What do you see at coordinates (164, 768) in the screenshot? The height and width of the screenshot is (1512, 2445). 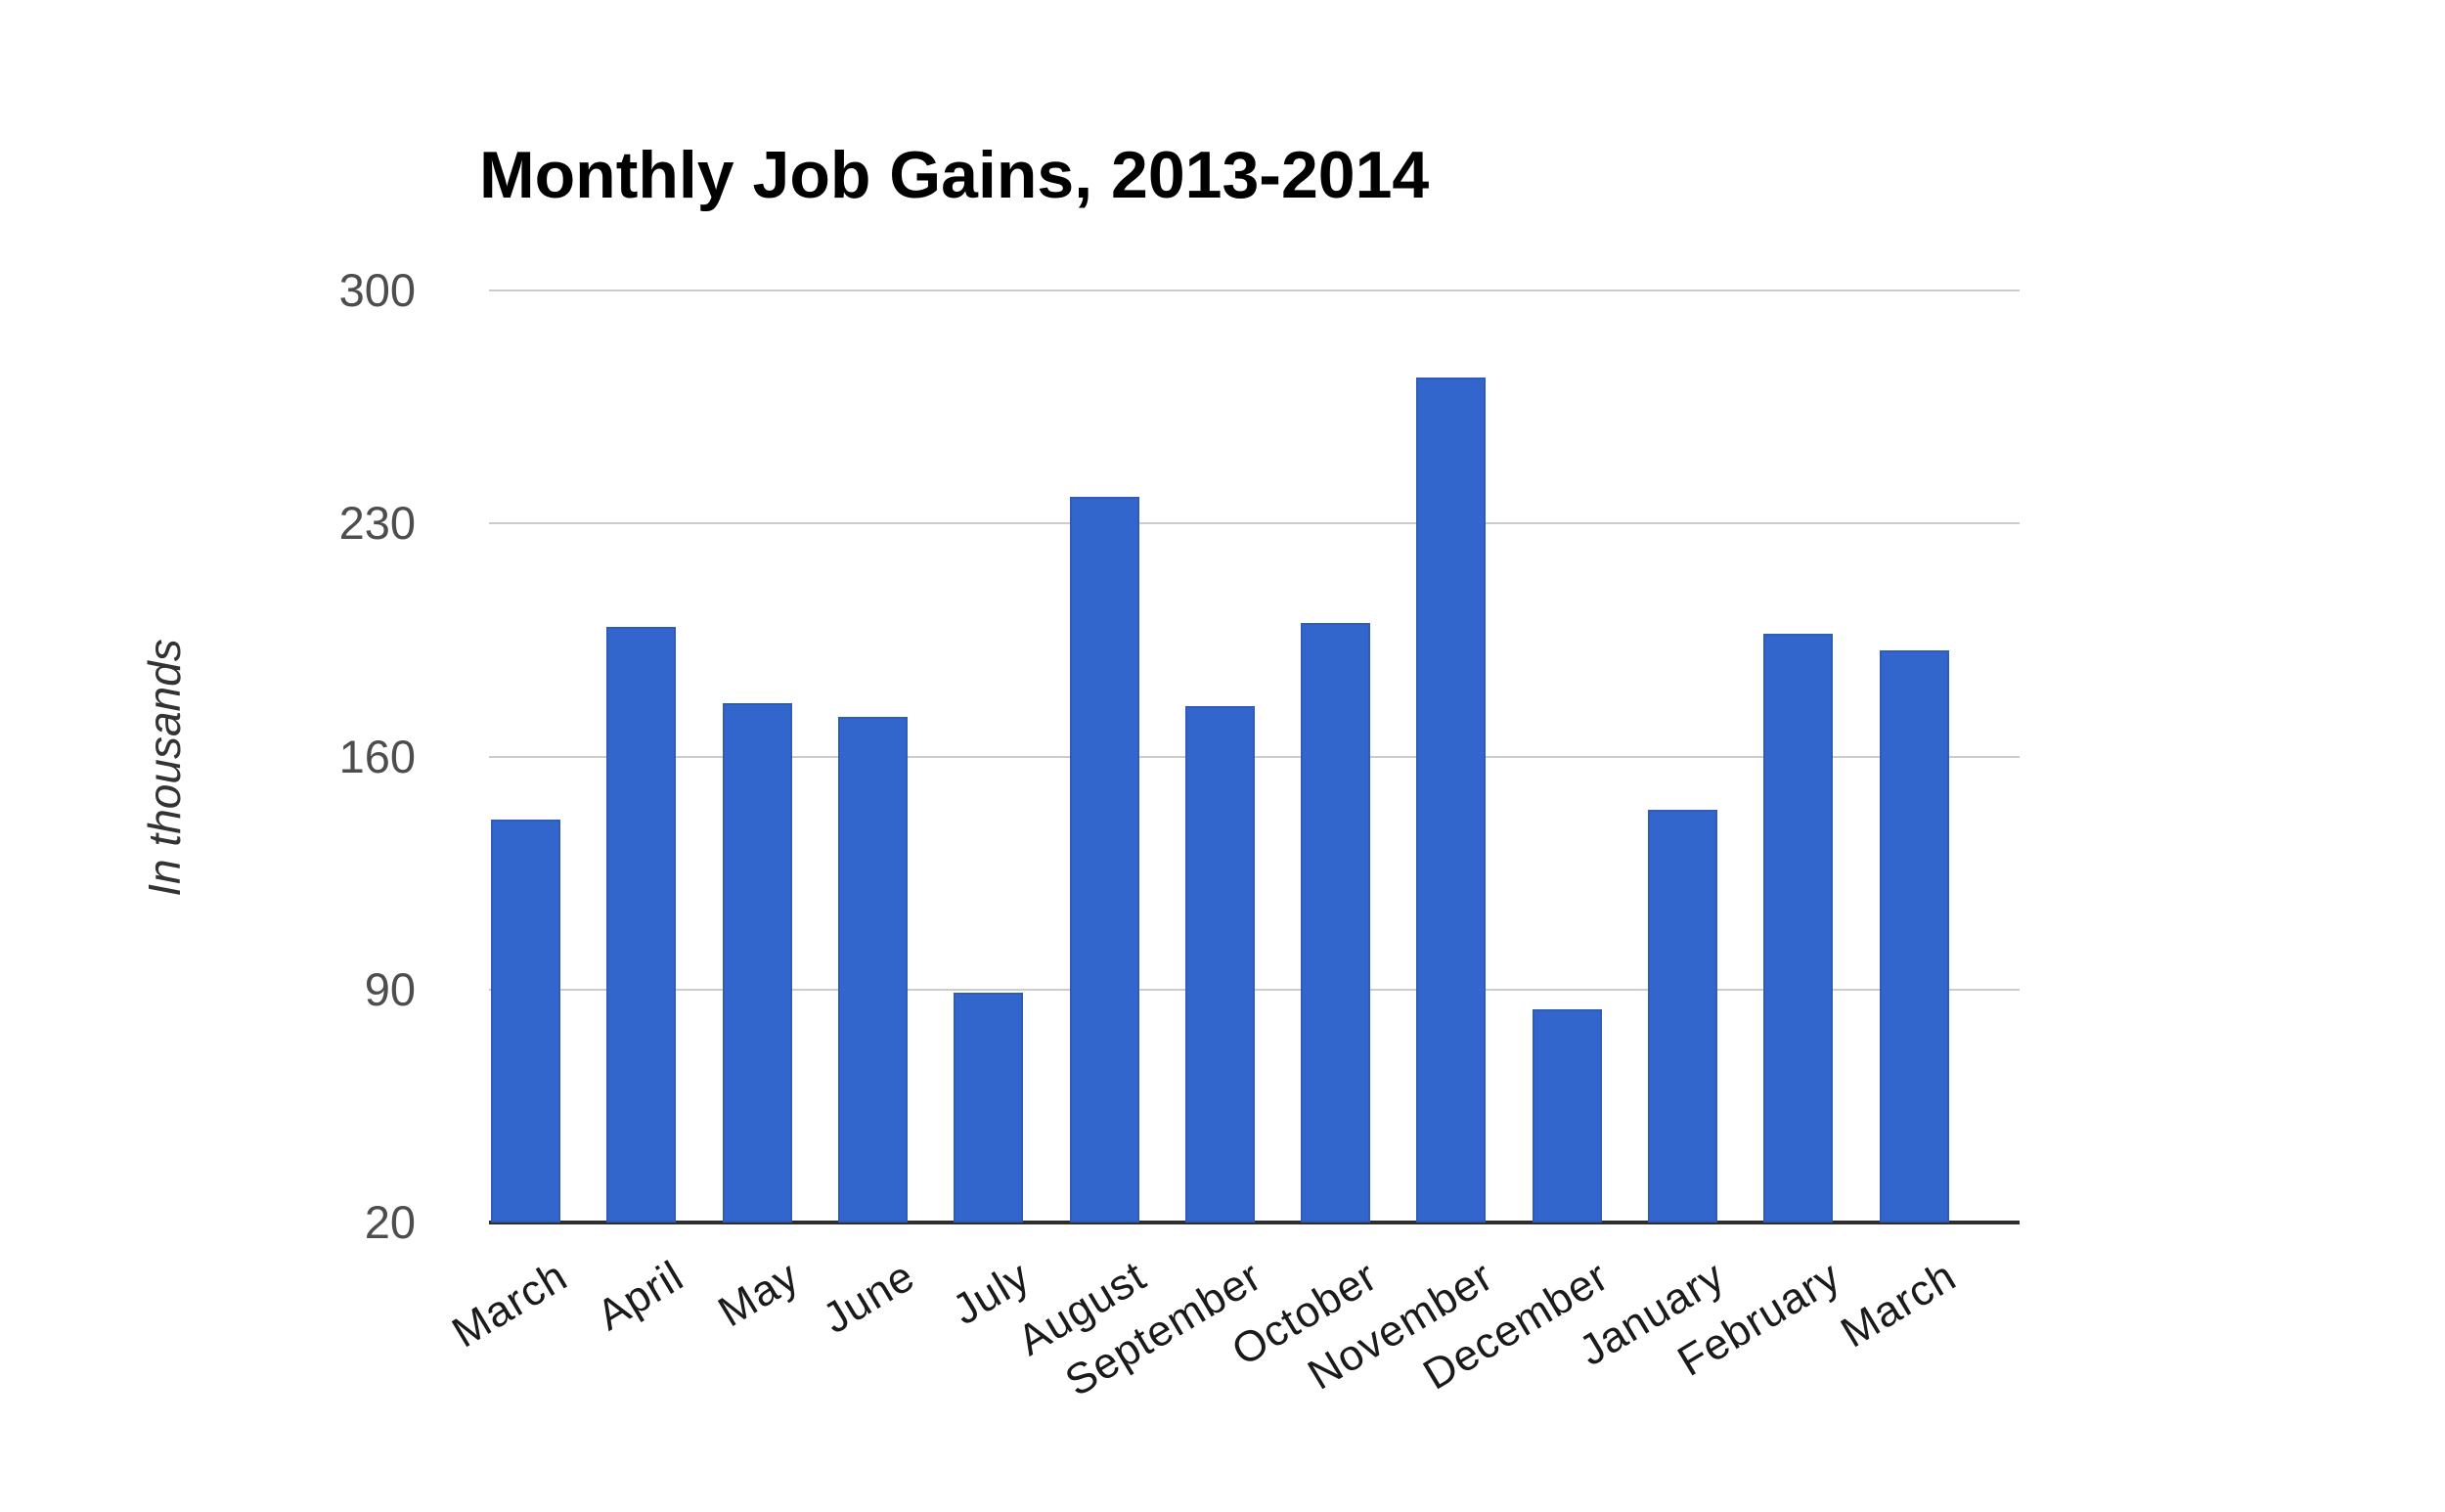 I see `y-axis-title: In thousands` at bounding box center [164, 768].